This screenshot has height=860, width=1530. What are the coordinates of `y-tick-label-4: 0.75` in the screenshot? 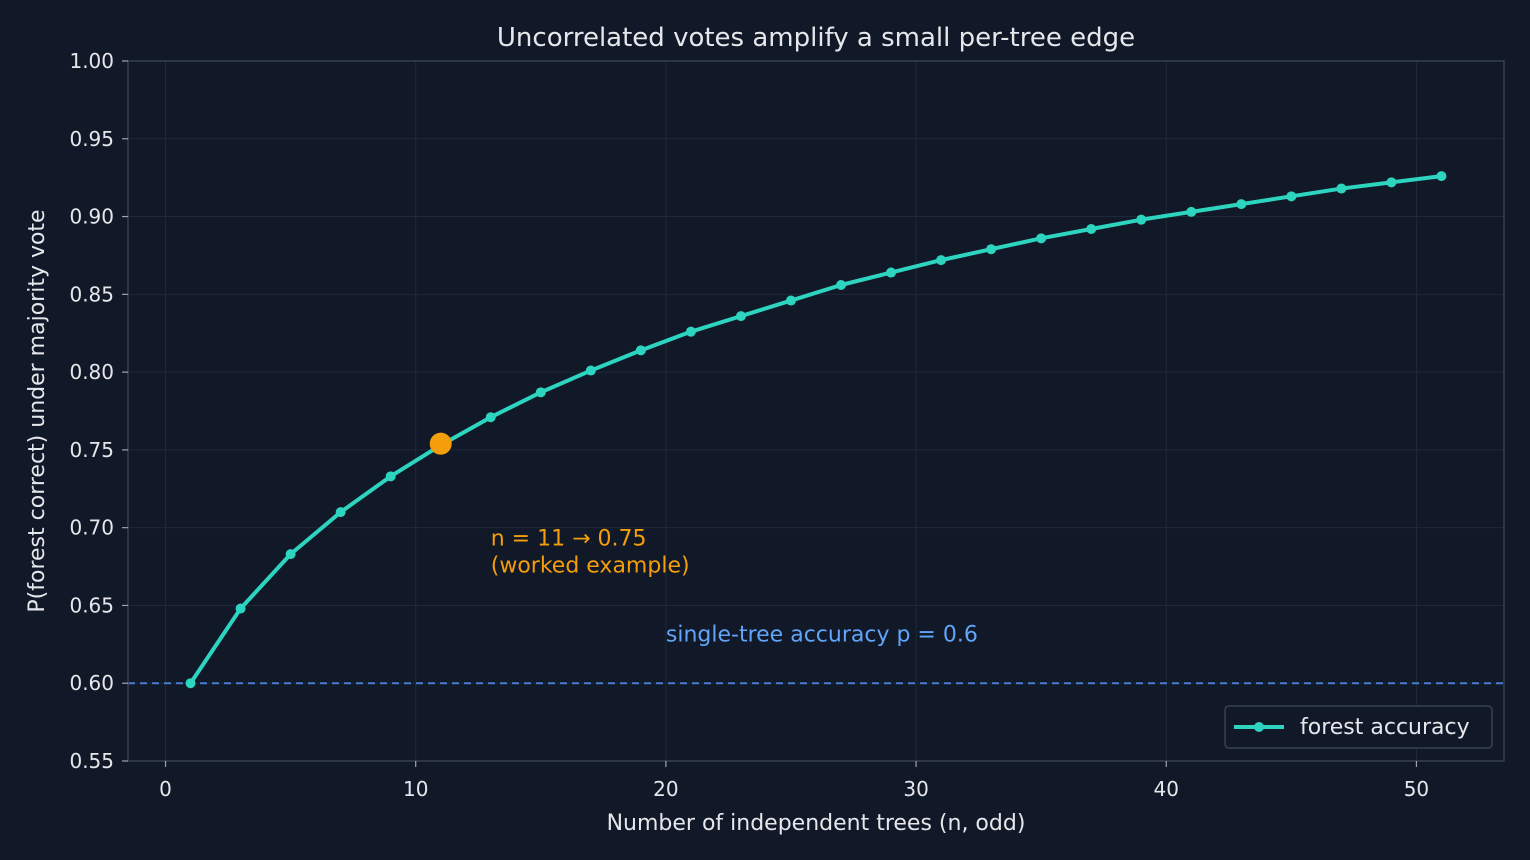 It's located at (91, 450).